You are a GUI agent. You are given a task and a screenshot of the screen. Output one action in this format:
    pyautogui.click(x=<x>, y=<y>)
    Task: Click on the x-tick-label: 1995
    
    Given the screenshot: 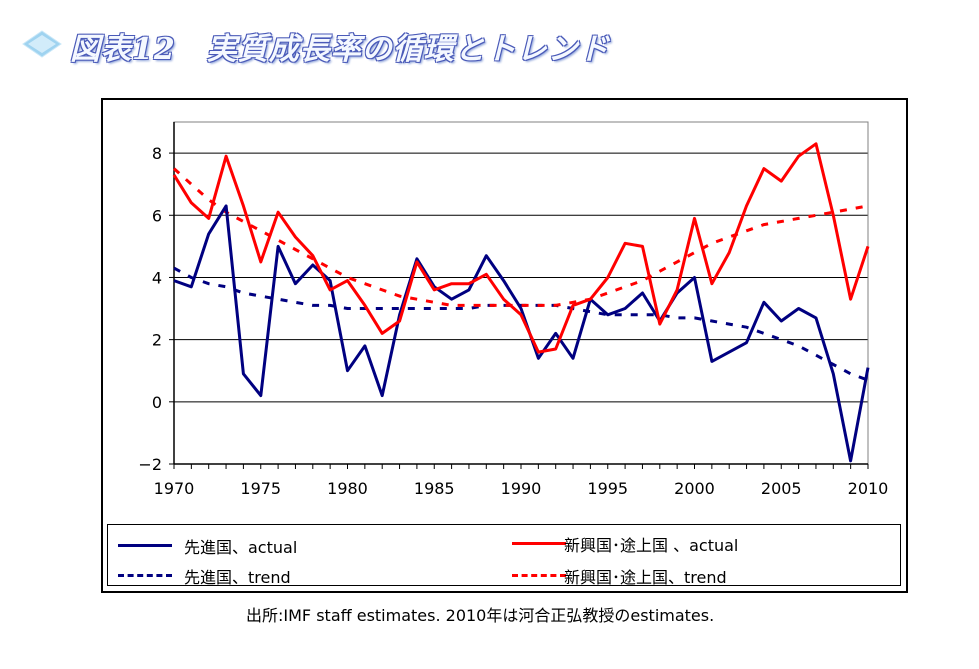 What is the action you would take?
    pyautogui.click(x=607, y=488)
    